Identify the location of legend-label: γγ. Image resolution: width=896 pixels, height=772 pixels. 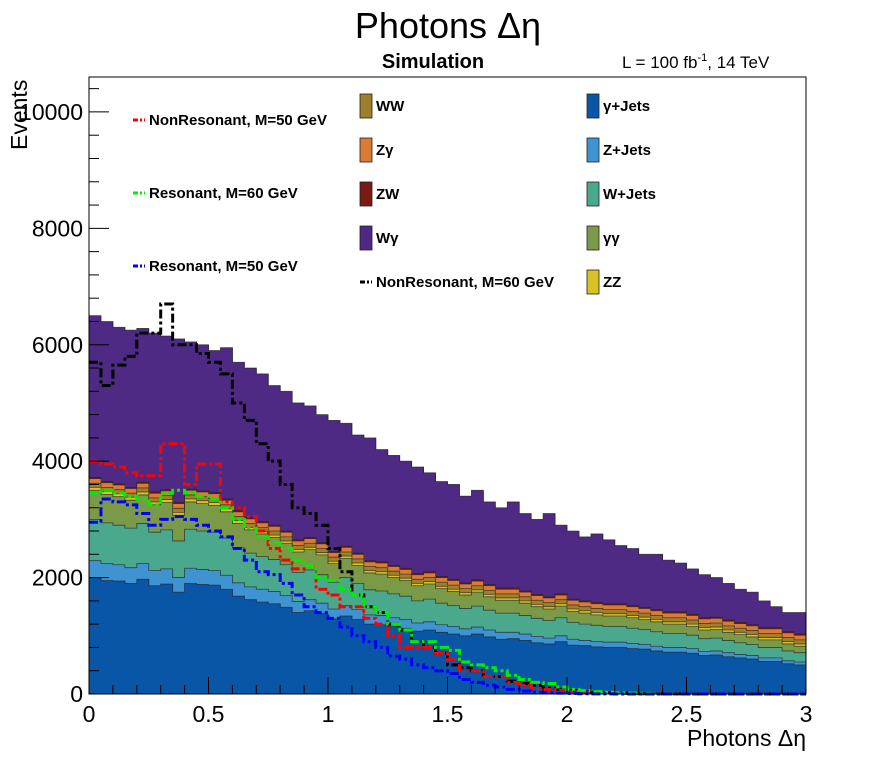
(611, 238).